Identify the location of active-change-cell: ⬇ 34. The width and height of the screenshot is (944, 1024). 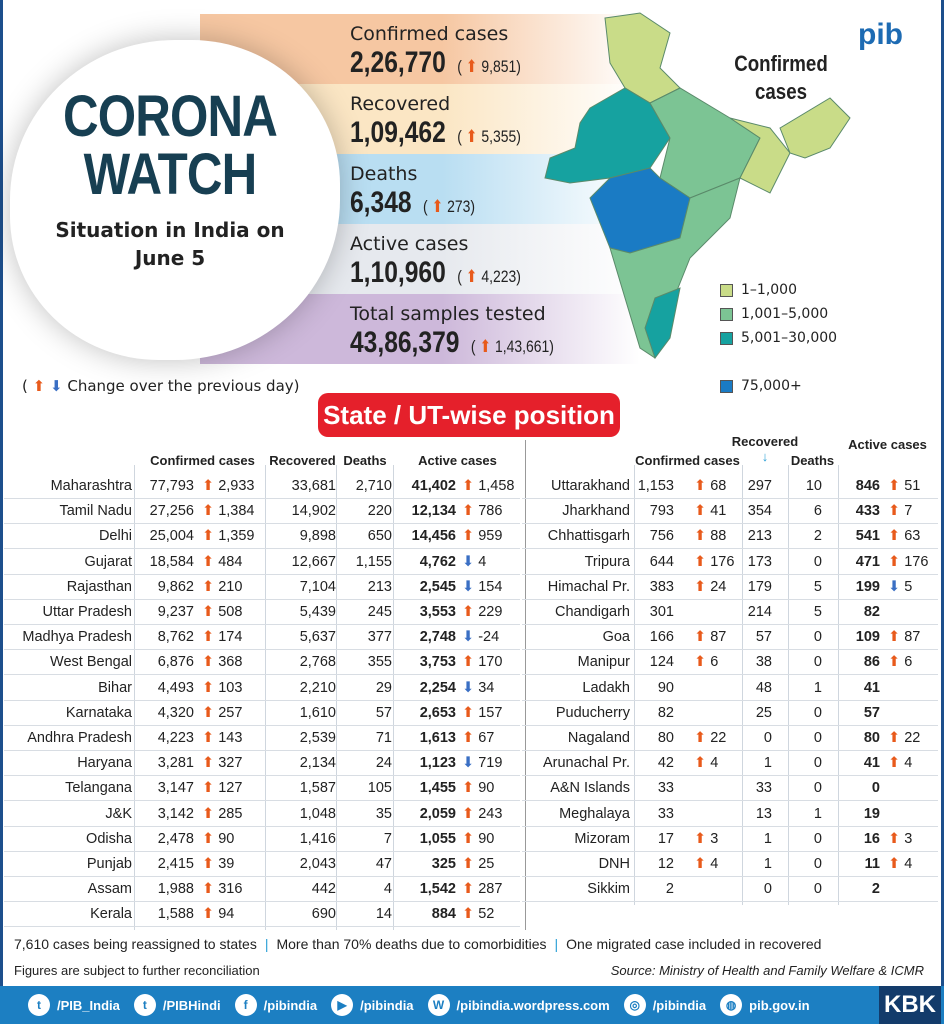
(478, 688).